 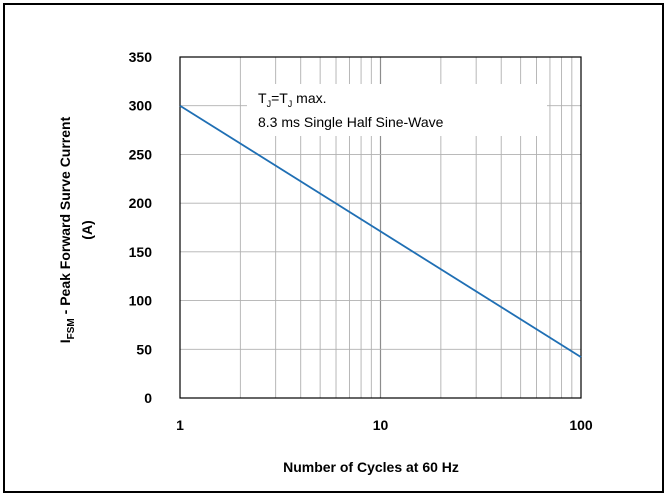 I want to click on y-axis-title-unit: (A), so click(x=87, y=229).